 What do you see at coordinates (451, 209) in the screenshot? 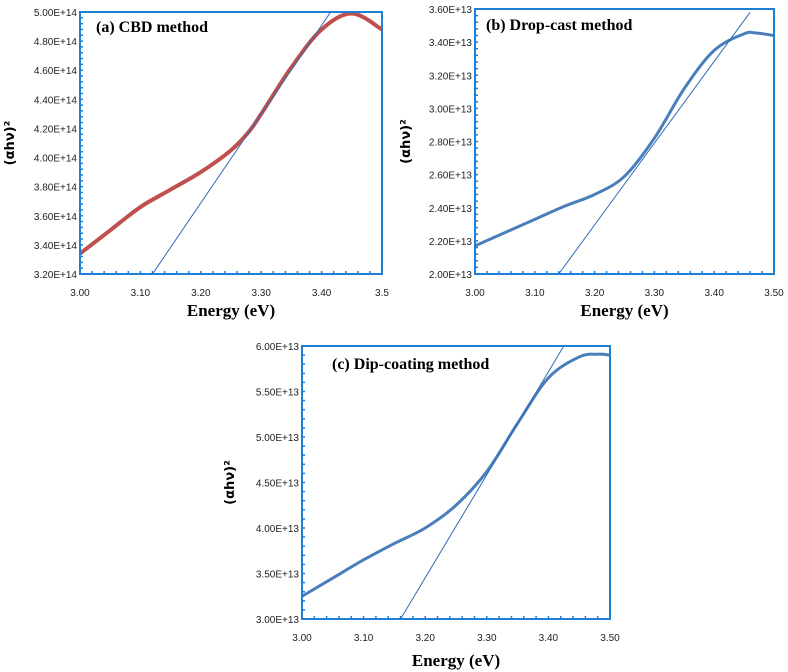
I see `y-tick-label: 2.40E+13` at bounding box center [451, 209].